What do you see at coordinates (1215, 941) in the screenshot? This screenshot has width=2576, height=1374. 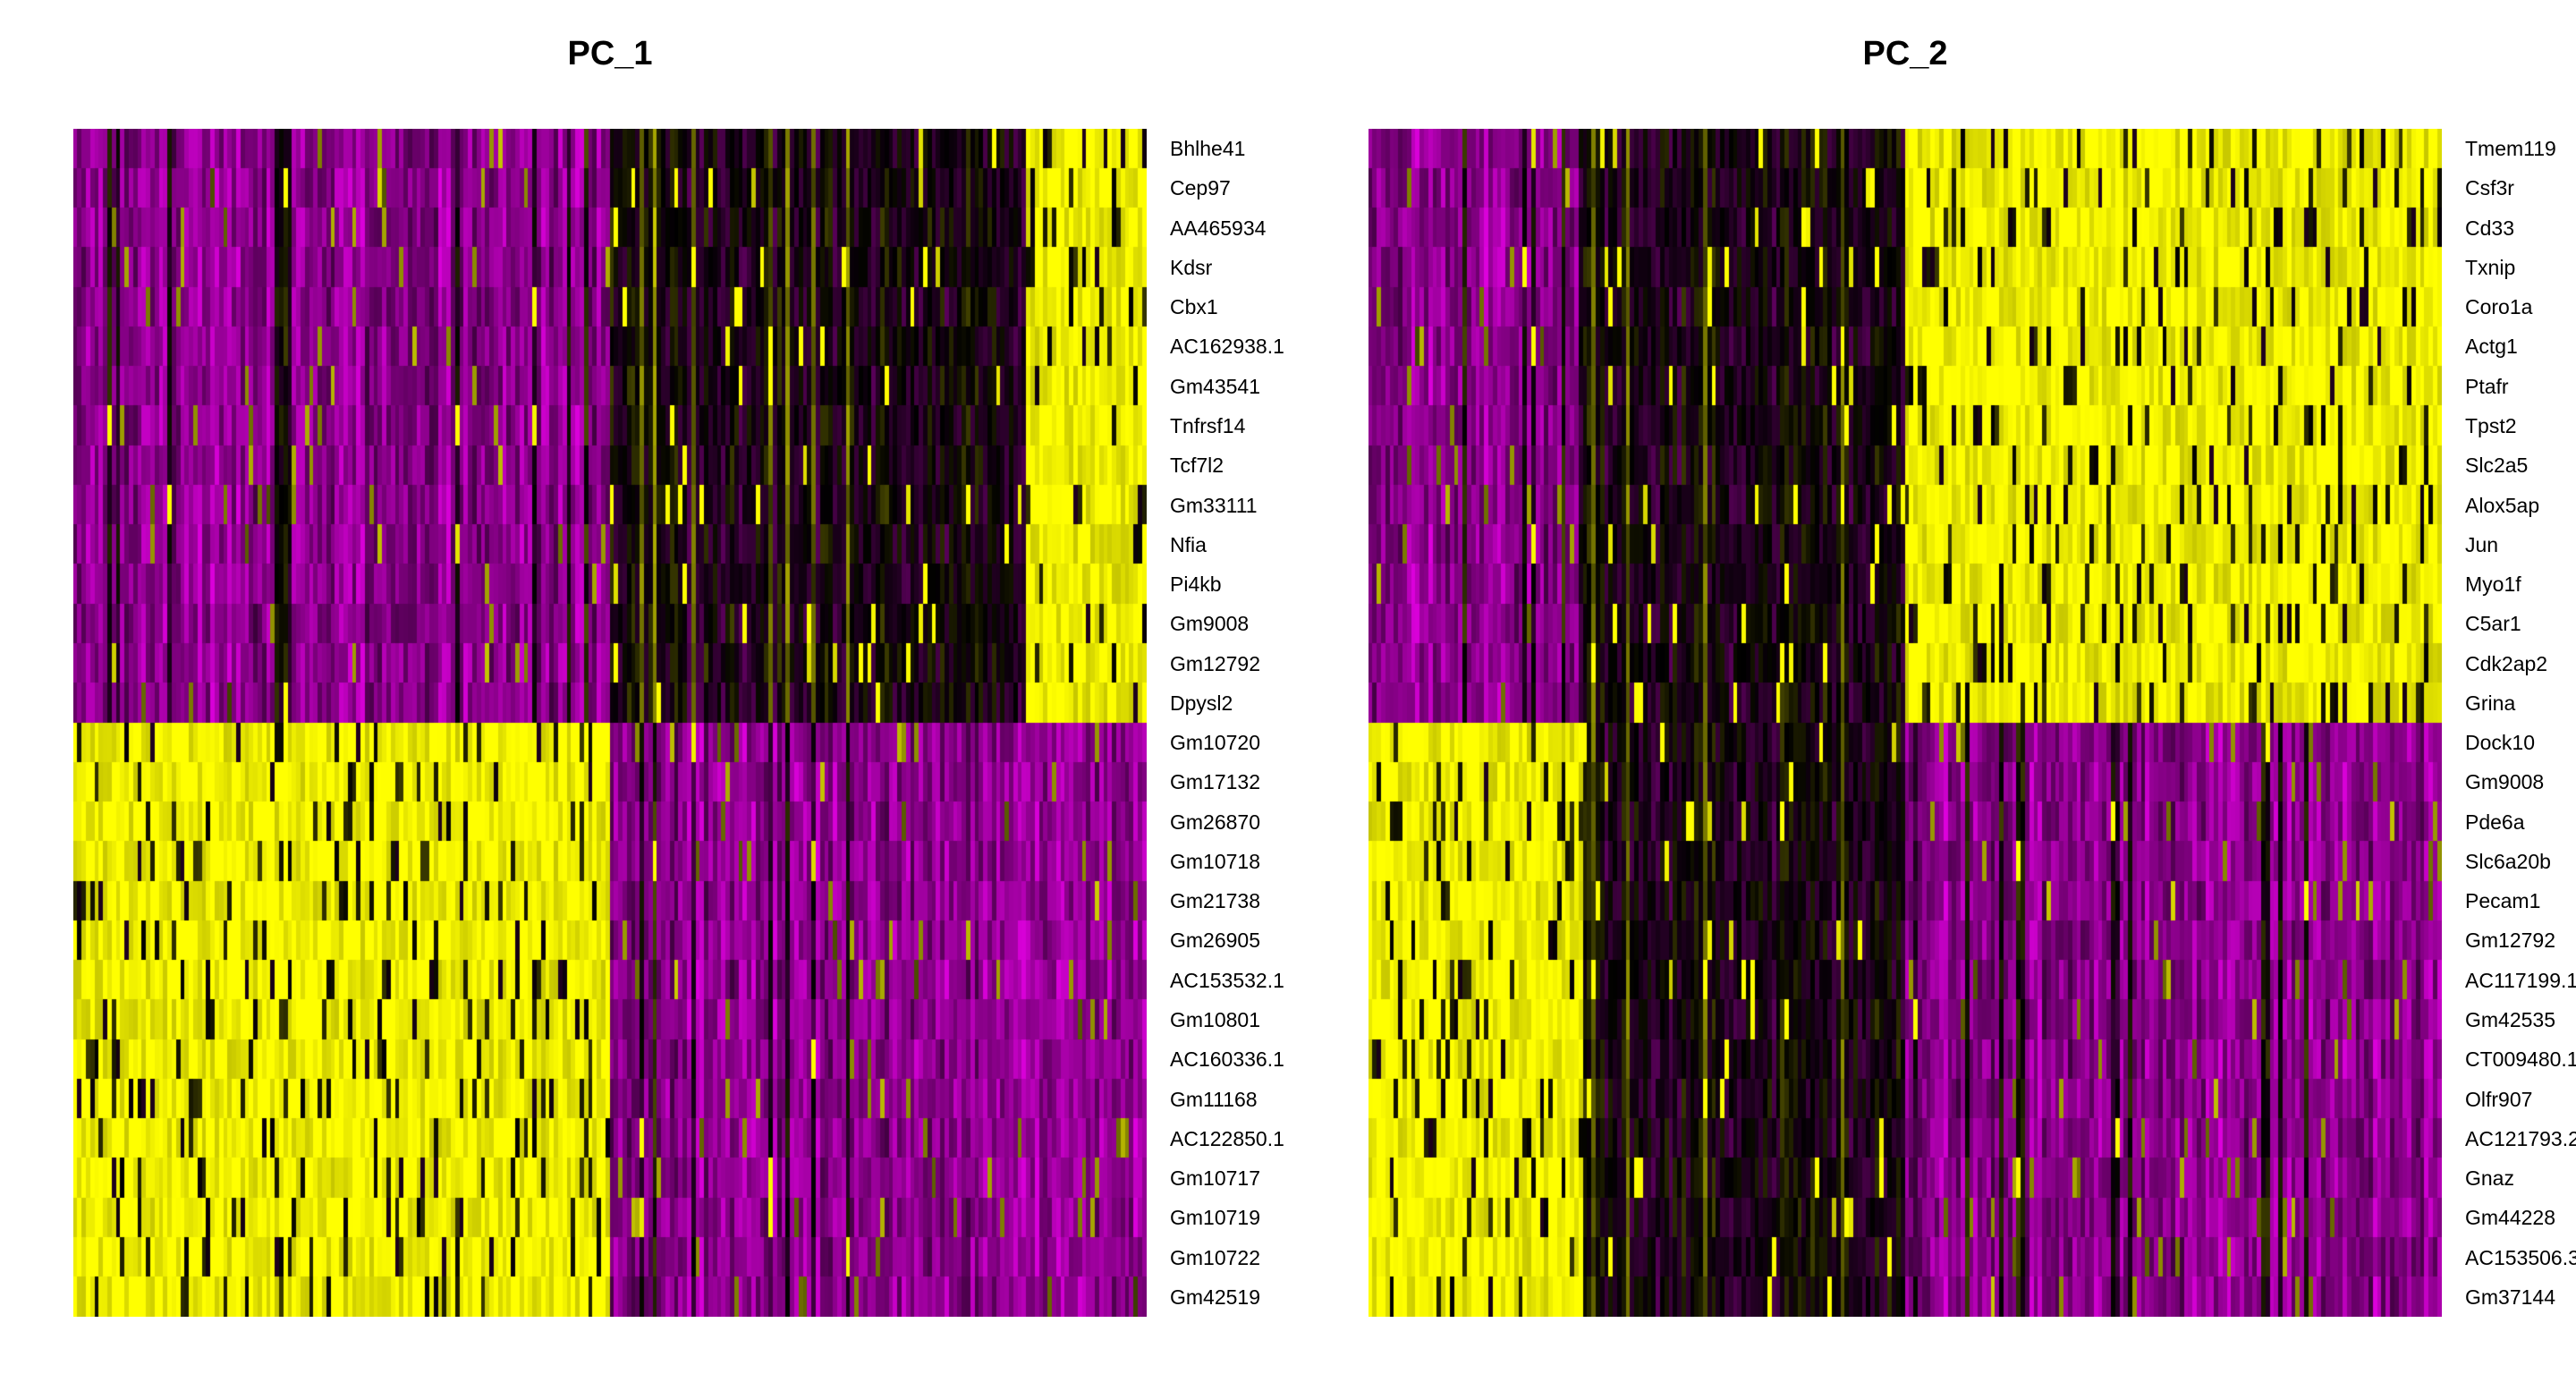 I see `gene-label: Gm26905` at bounding box center [1215, 941].